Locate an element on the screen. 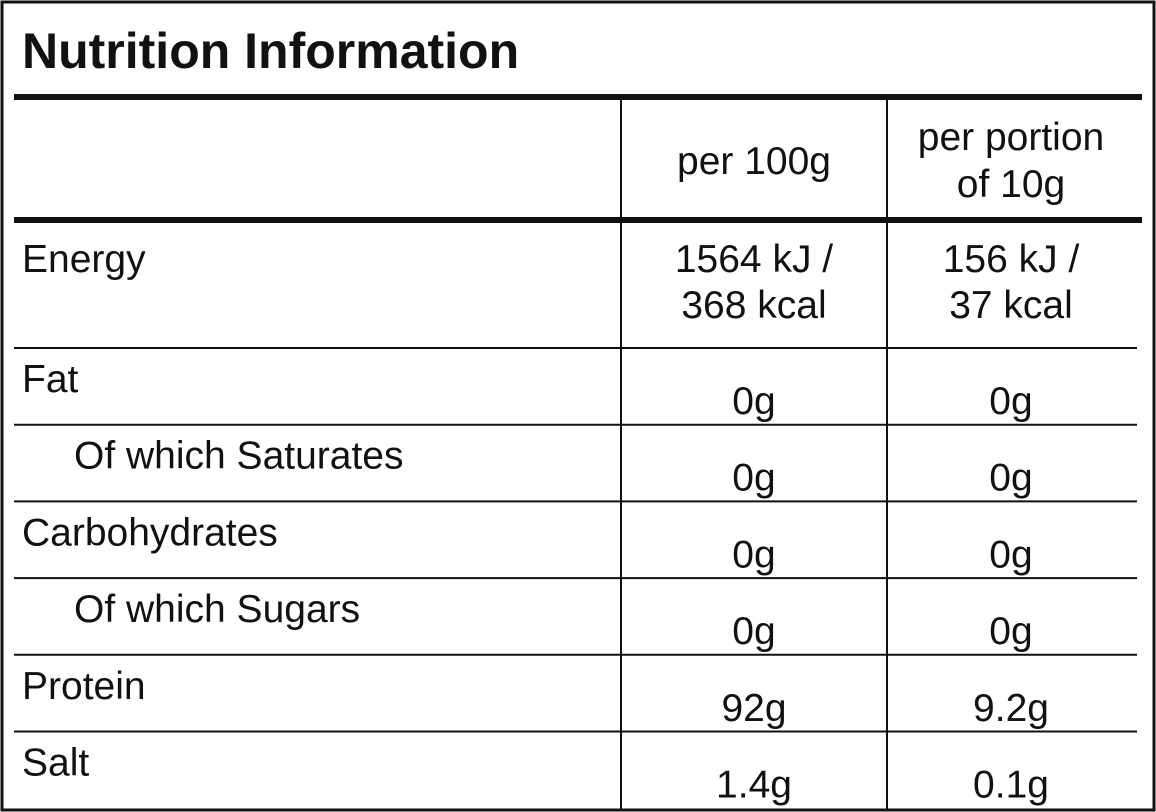 This screenshot has width=1156, height=812. column-header: per 100g is located at coordinates (754, 161).